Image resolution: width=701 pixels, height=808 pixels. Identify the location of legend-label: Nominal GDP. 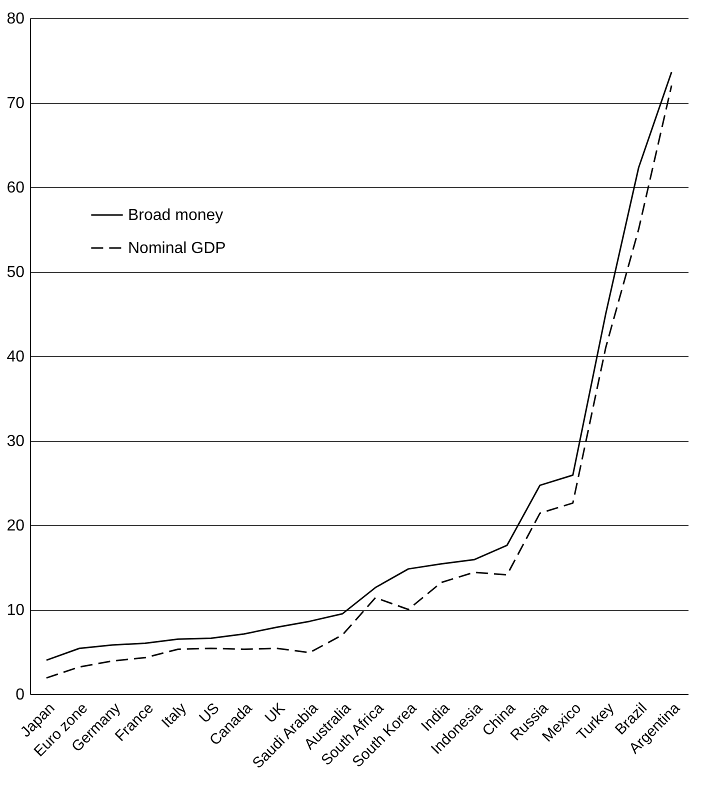
(177, 248).